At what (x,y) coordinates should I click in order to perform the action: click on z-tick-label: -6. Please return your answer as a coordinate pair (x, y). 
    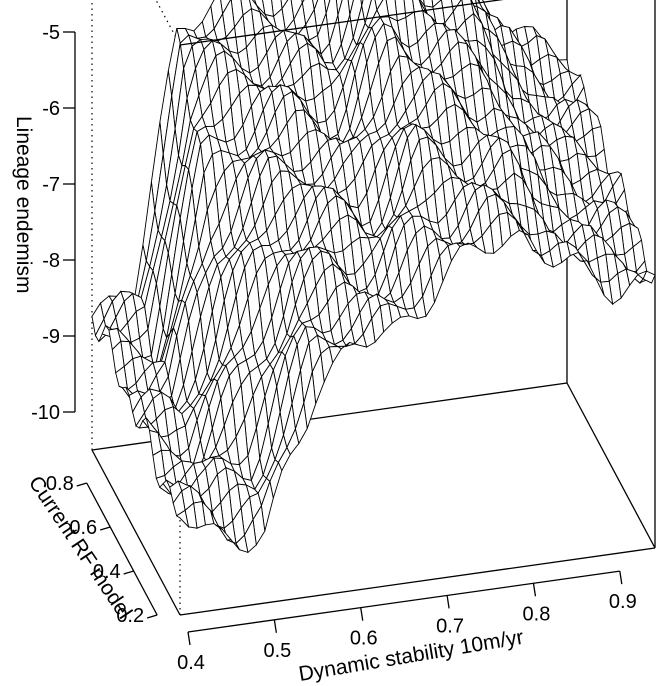
    Looking at the image, I should click on (51, 109).